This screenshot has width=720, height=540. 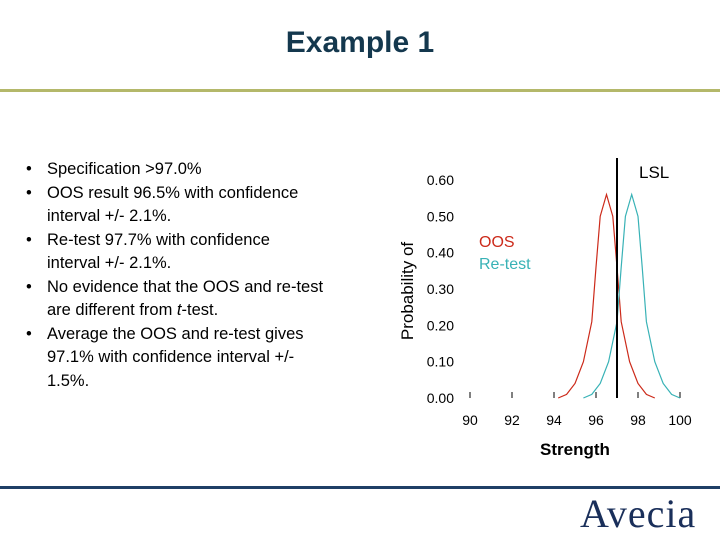 What do you see at coordinates (200, 310) in the screenshot?
I see `bullet-text-tail: -test.` at bounding box center [200, 310].